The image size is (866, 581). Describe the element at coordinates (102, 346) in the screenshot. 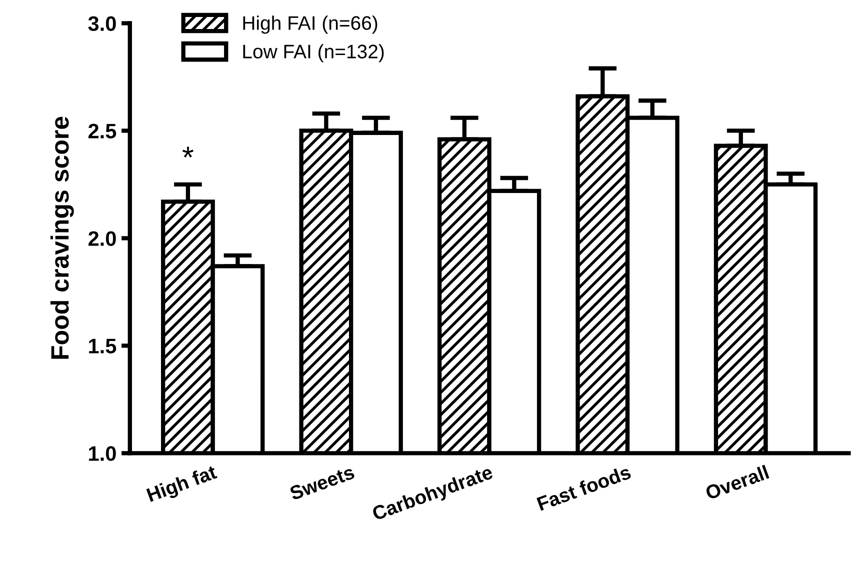

I see `y-tick-label: 1.5` at that location.